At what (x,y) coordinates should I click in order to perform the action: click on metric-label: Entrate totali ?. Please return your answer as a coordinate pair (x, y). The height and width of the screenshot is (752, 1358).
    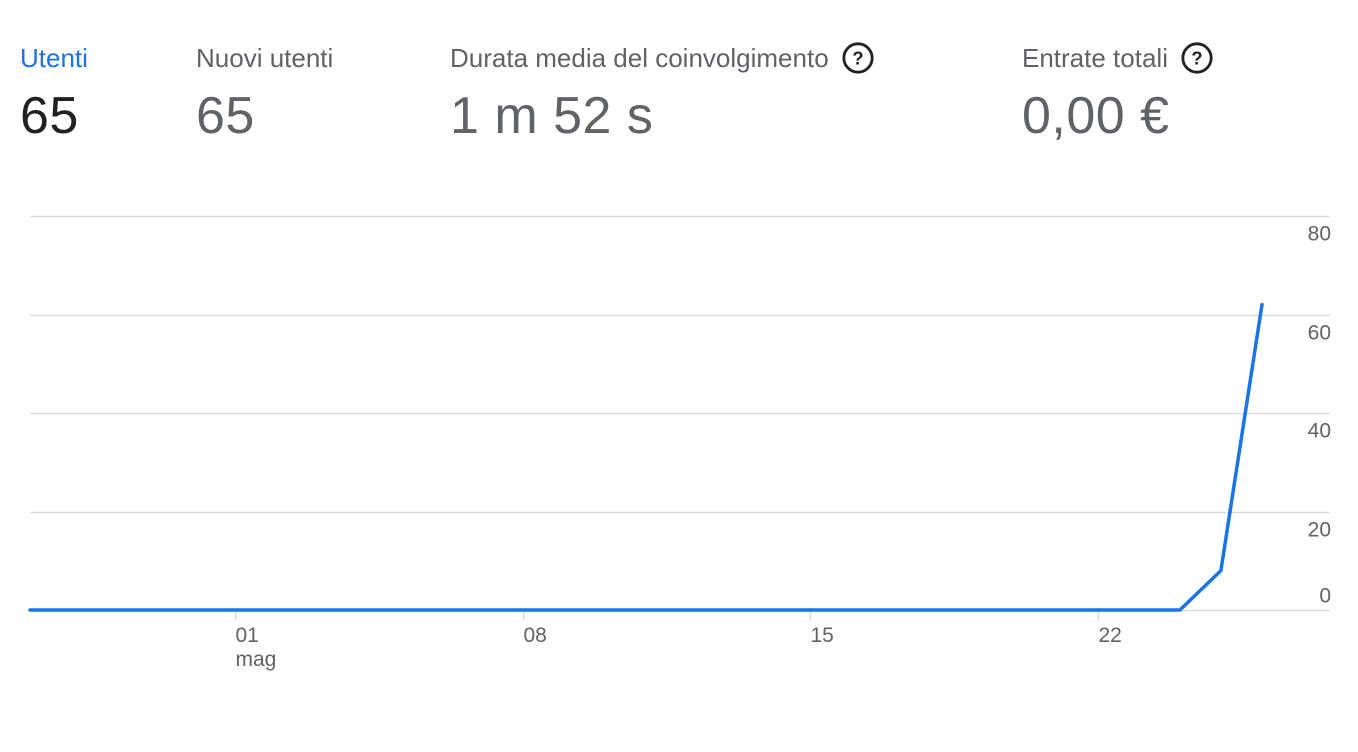
    Looking at the image, I should click on (1118, 58).